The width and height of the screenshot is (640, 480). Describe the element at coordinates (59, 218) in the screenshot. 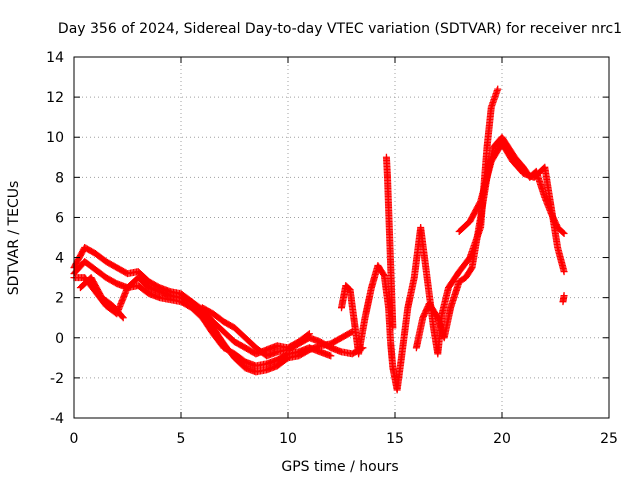

I see `y-tick-label: 6` at that location.